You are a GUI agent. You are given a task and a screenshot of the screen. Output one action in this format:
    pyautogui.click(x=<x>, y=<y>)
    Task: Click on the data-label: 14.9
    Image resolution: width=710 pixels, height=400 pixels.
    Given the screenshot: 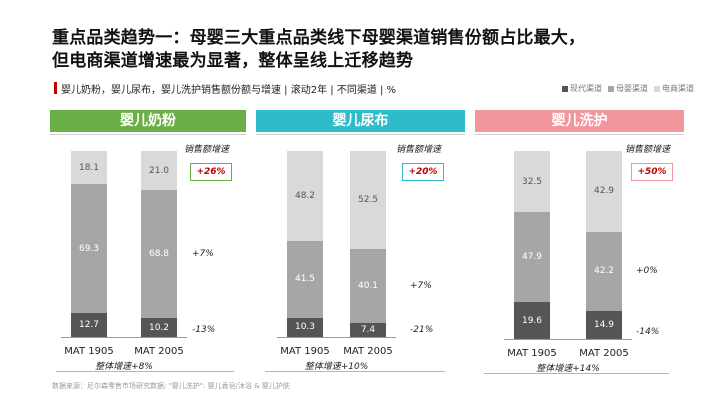 What is the action you would take?
    pyautogui.click(x=604, y=324)
    